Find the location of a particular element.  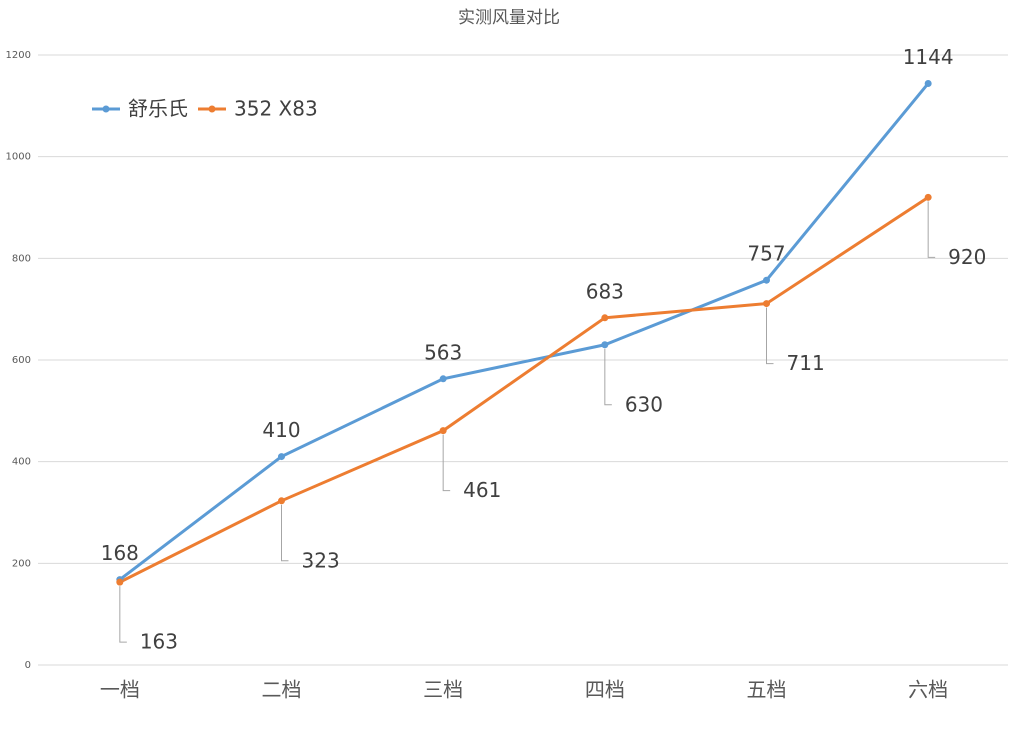

data-label: 563 is located at coordinates (443, 352).